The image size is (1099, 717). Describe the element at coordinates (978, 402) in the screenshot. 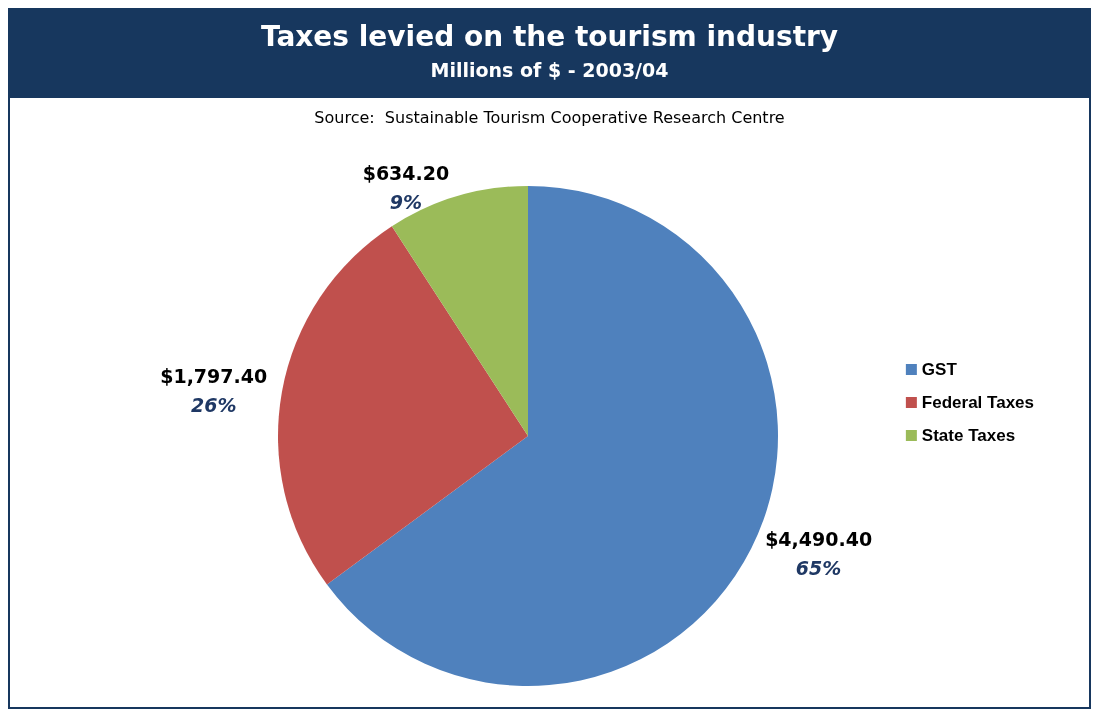

I see `legend-label: Federal Taxes` at that location.